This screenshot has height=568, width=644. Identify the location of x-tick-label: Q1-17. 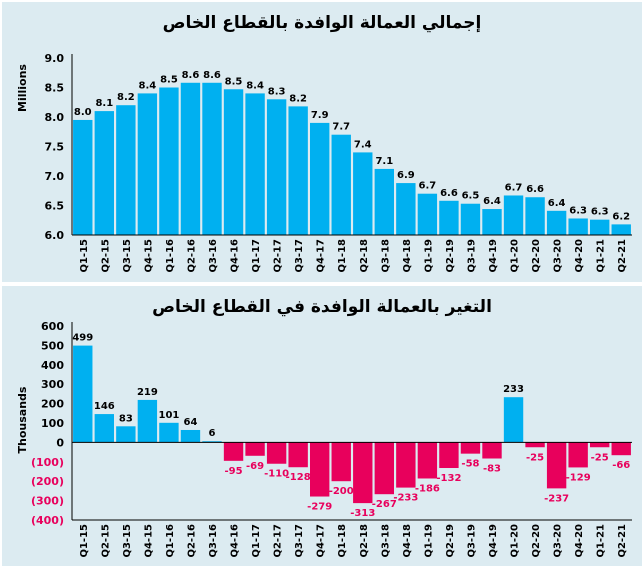
(256, 541).